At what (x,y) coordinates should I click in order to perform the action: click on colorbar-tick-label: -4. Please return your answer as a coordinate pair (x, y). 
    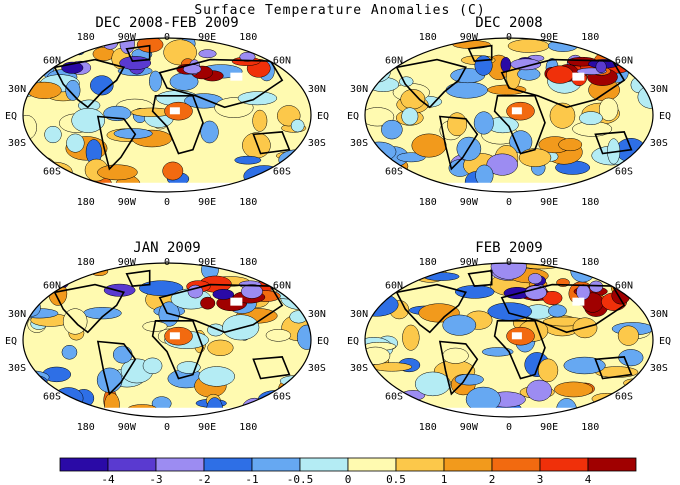
    Looking at the image, I should click on (108, 479).